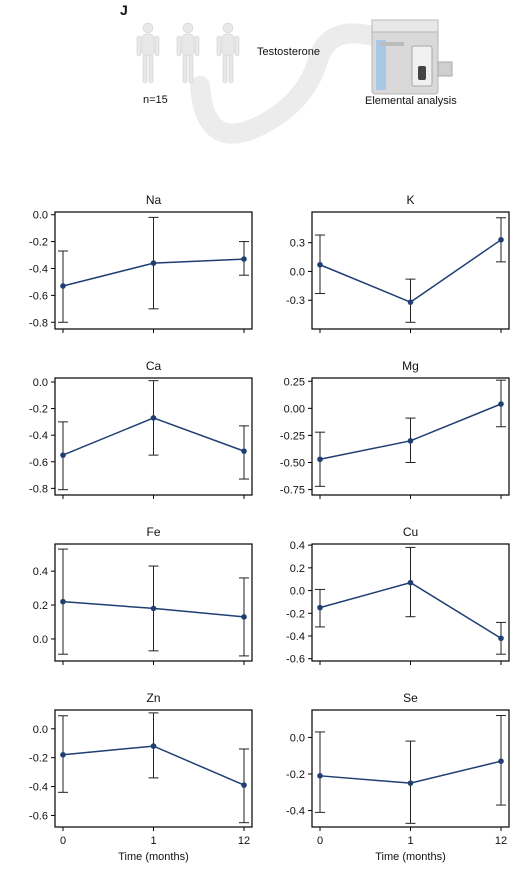 This screenshot has height=872, width=520. I want to click on error-bar, so click(320, 772).